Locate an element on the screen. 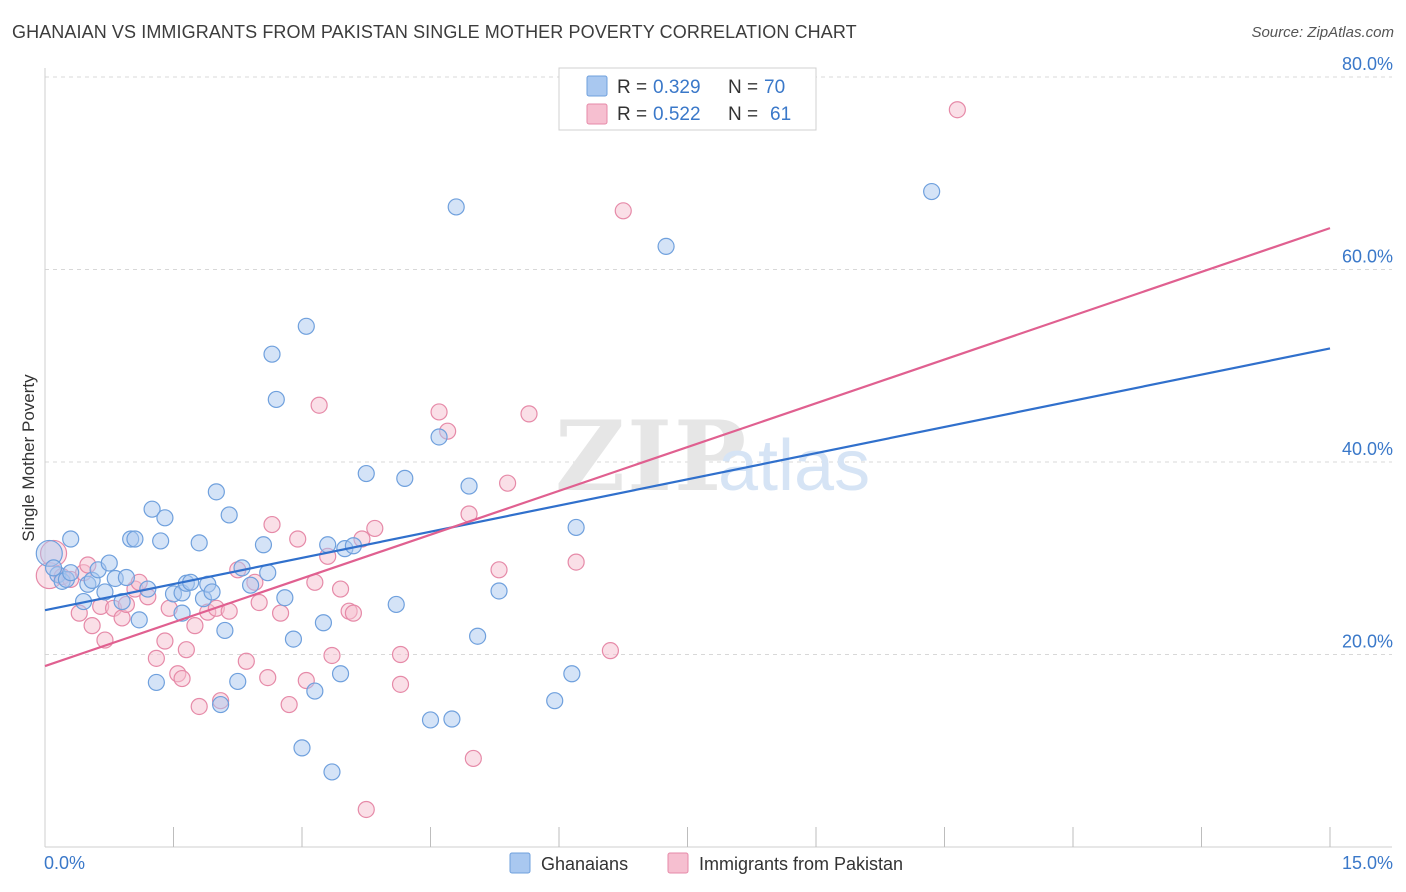  bottom-legend-label-pakistan: Immigrants from Pakistan is located at coordinates (801, 864).